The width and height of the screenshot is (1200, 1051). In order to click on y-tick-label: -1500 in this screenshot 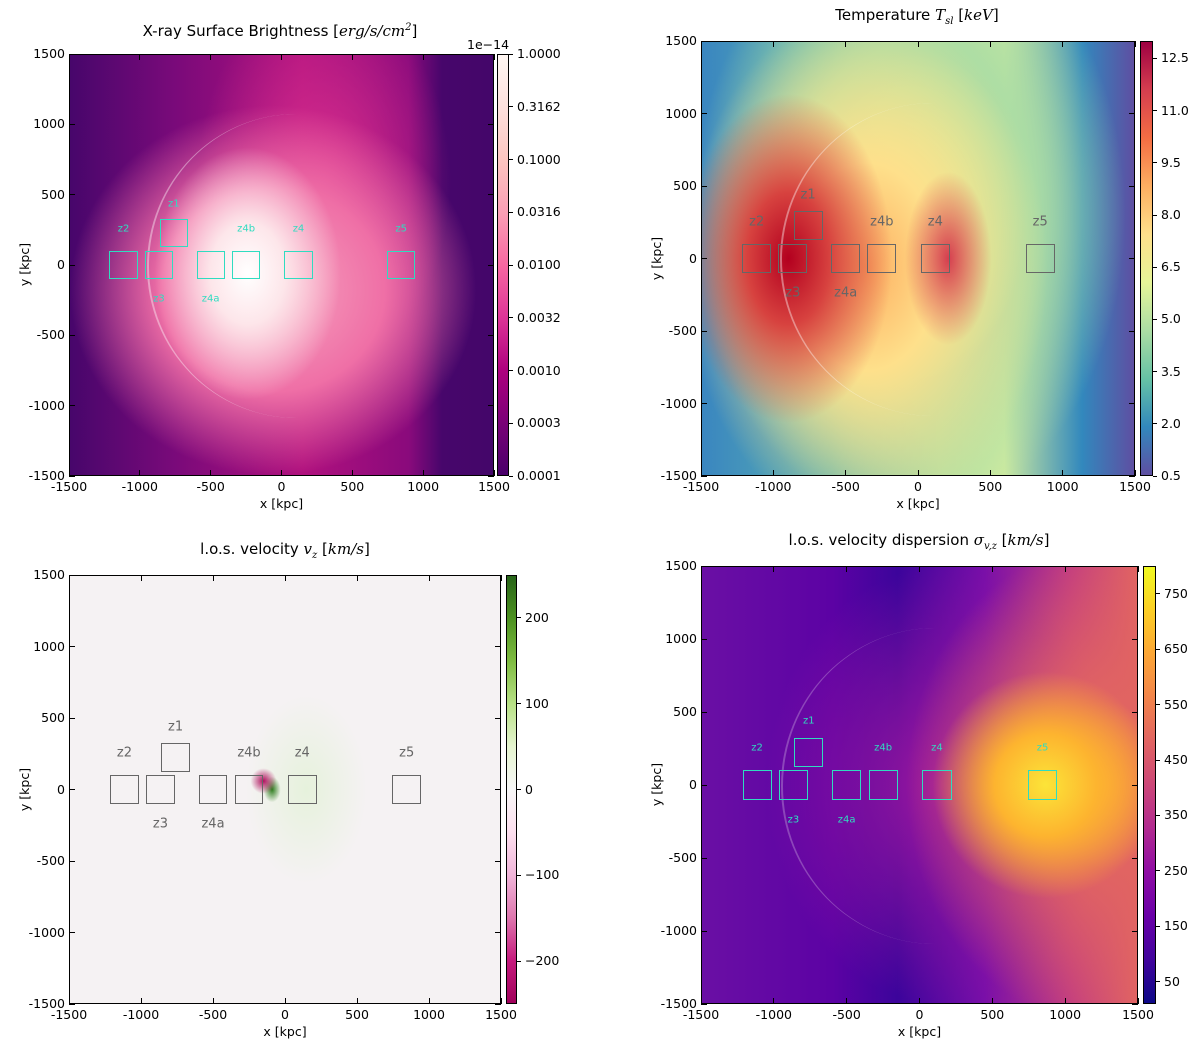, I will do `click(46, 475)`.